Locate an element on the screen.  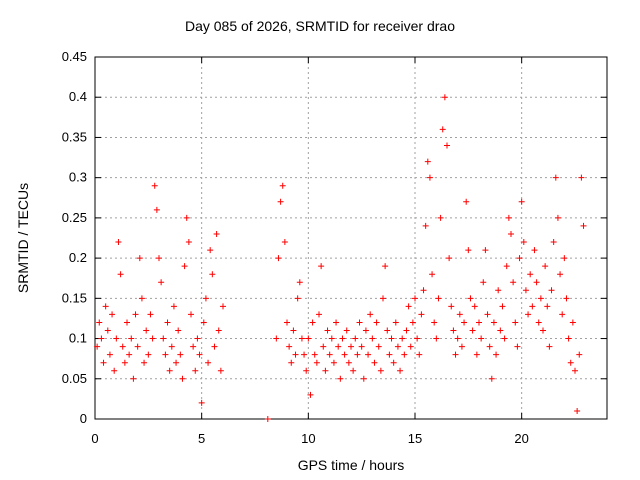
y-tick-label: 0 is located at coordinates (83, 418).